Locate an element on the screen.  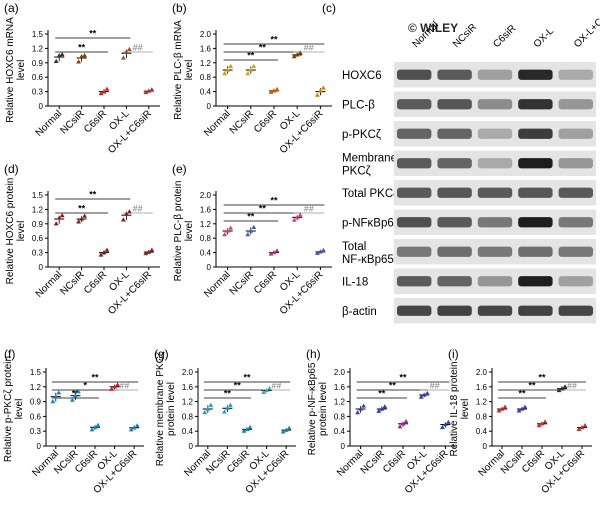
lane-label: C6siR is located at coordinates (504, 36).